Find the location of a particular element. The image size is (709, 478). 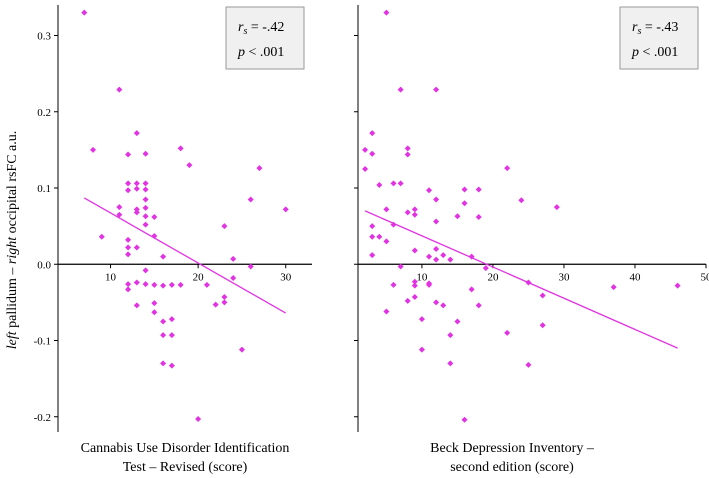

y-tick-label: -0.1 is located at coordinates (42, 342).